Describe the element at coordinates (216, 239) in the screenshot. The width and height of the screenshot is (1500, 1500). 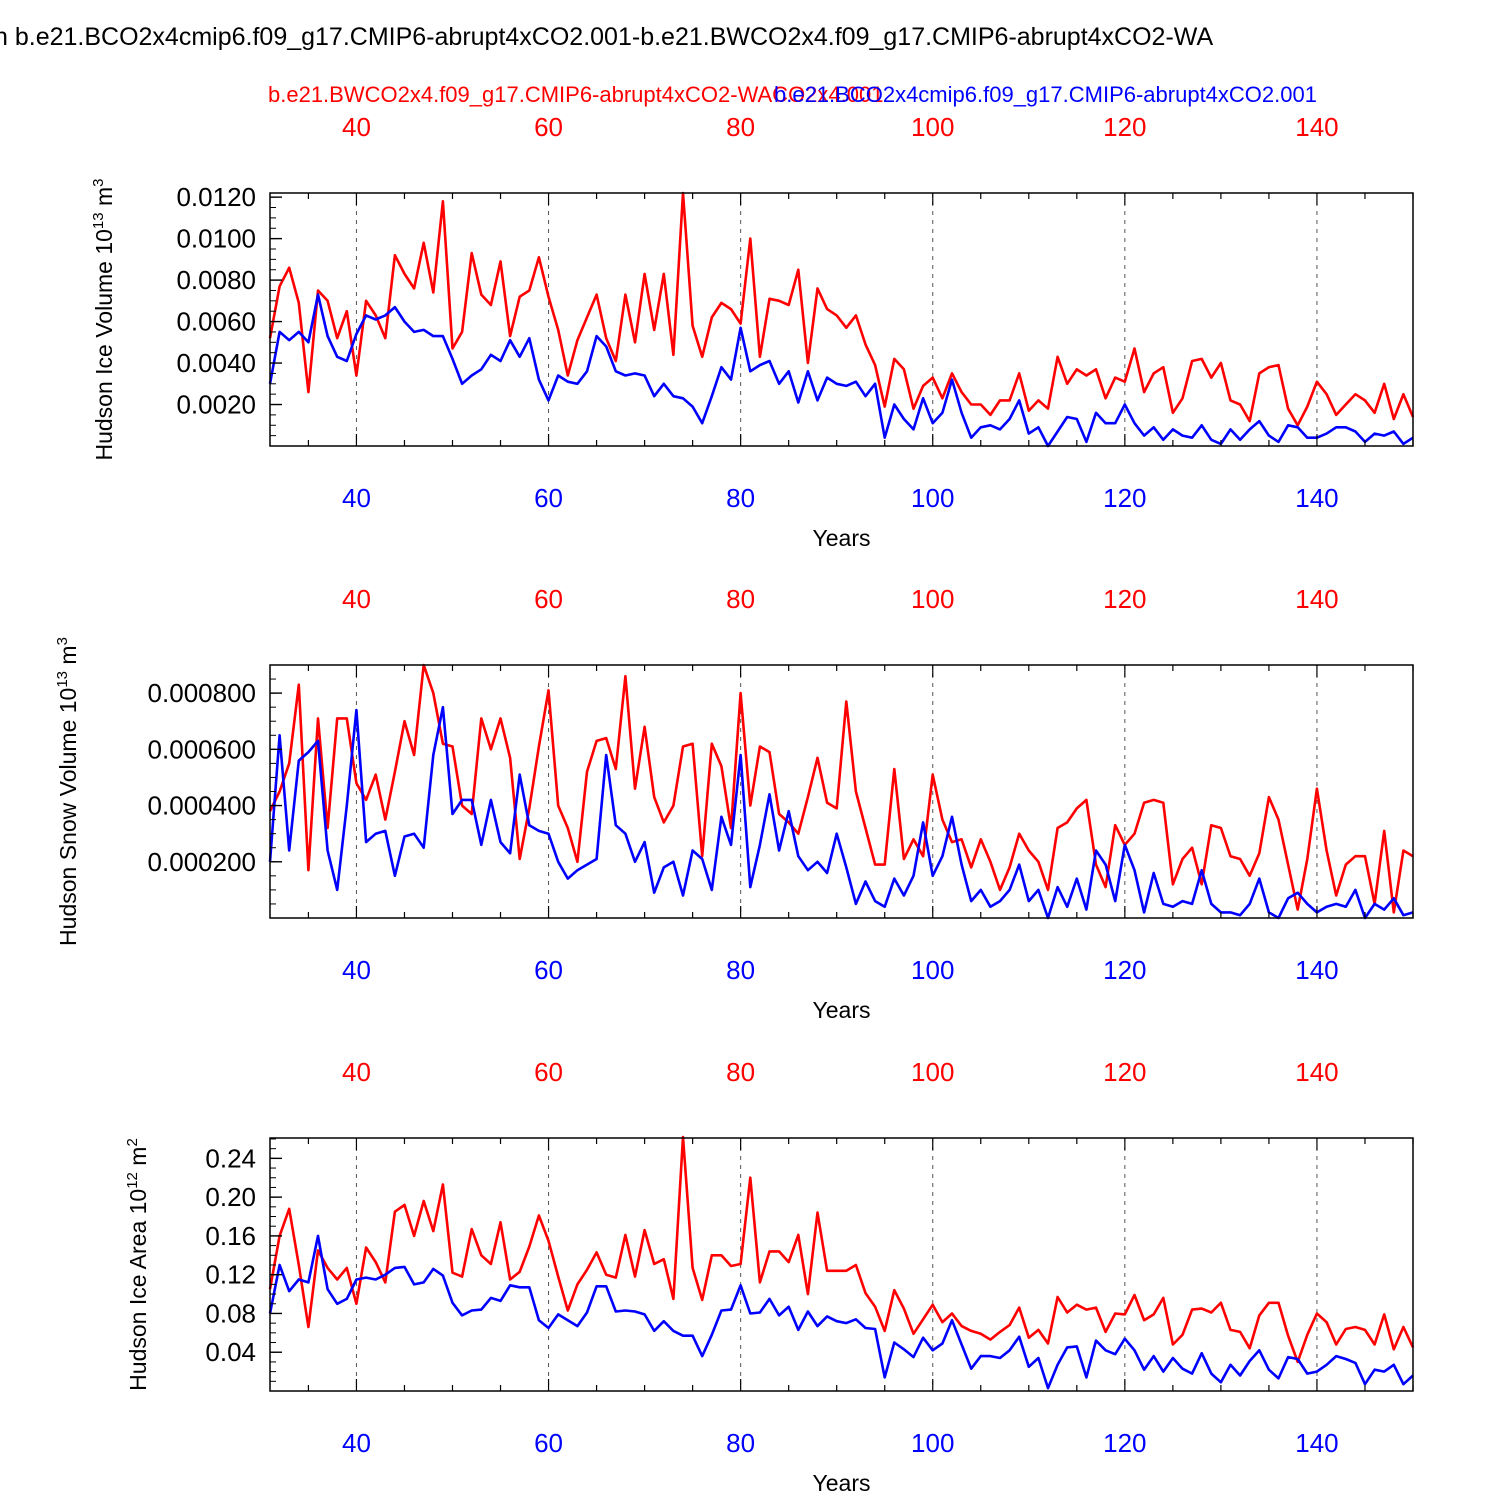
I see `y-tick-label: 0.0100` at that location.